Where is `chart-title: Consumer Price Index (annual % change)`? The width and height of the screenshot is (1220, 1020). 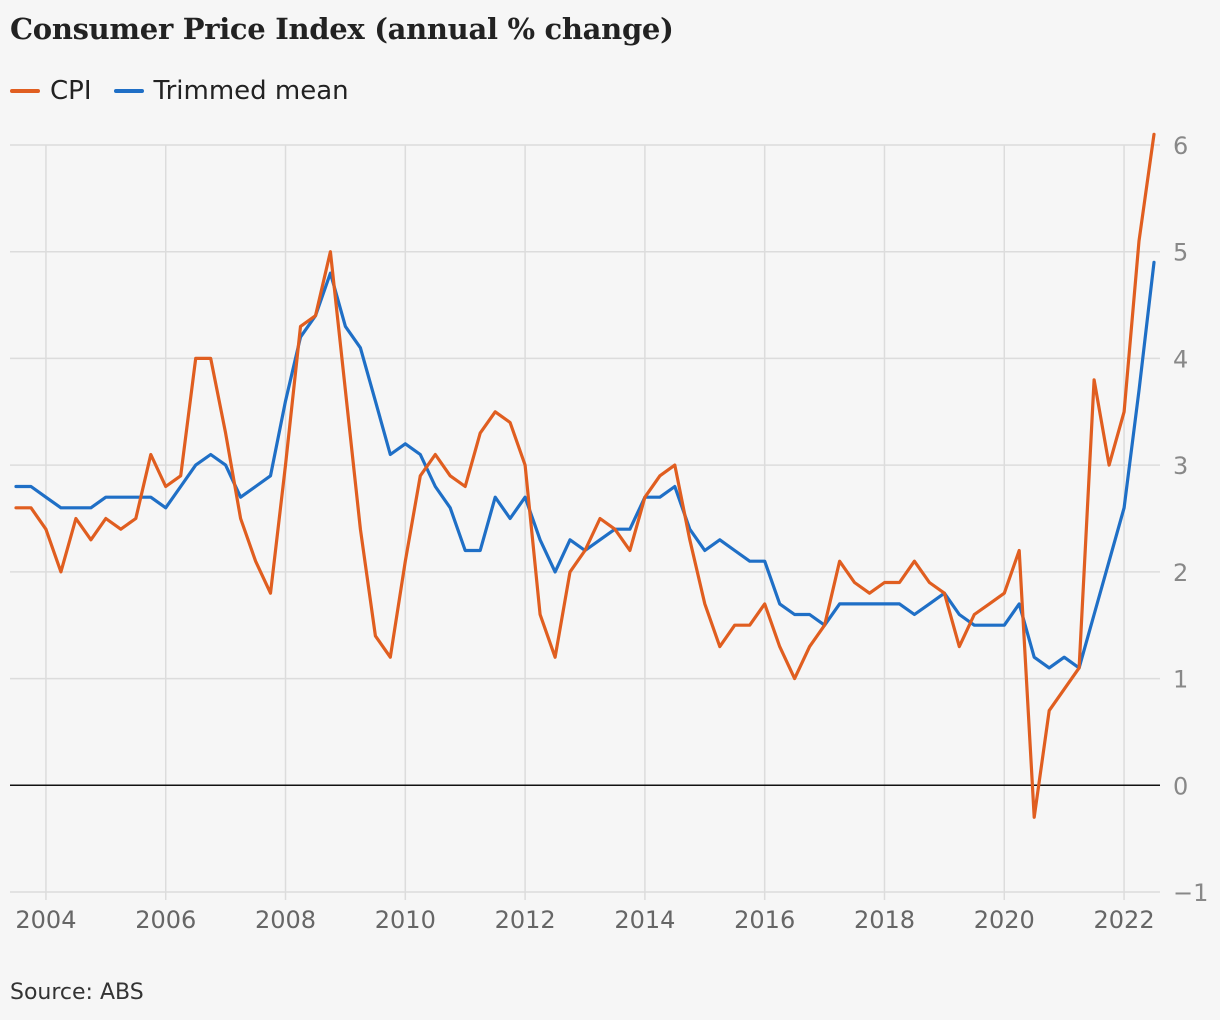 chart-title: Consumer Price Index (annual % change) is located at coordinates (342, 29).